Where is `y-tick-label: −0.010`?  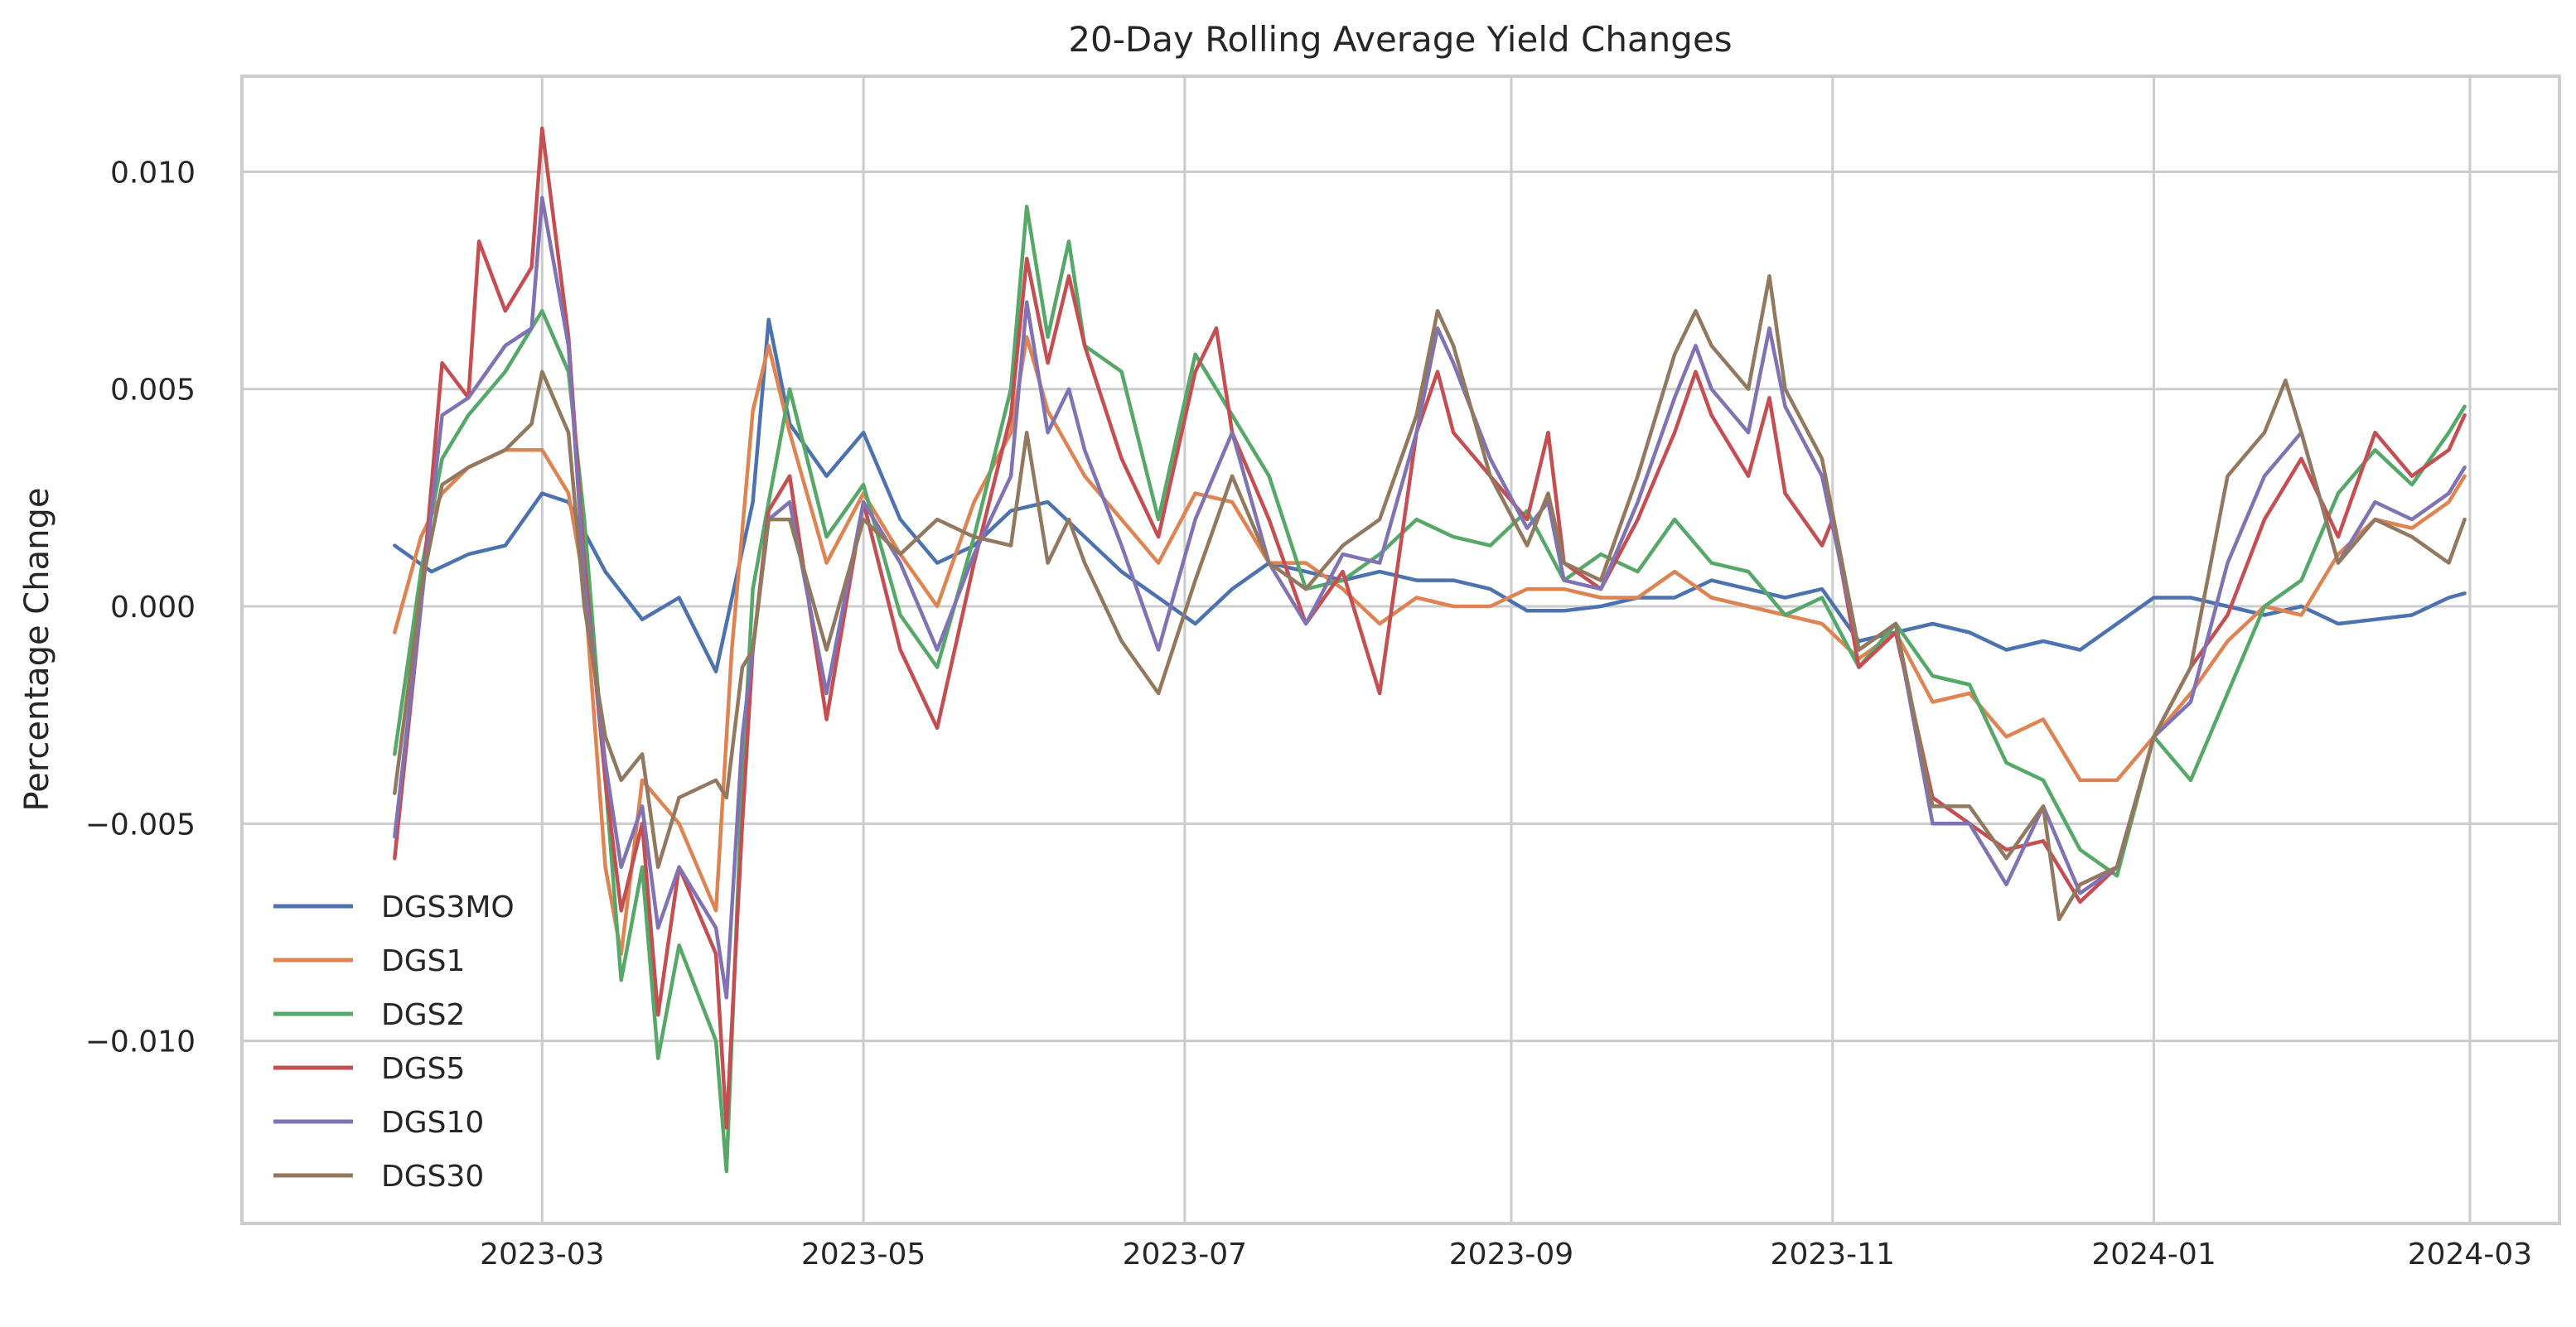
y-tick-label: −0.010 is located at coordinates (140, 1042).